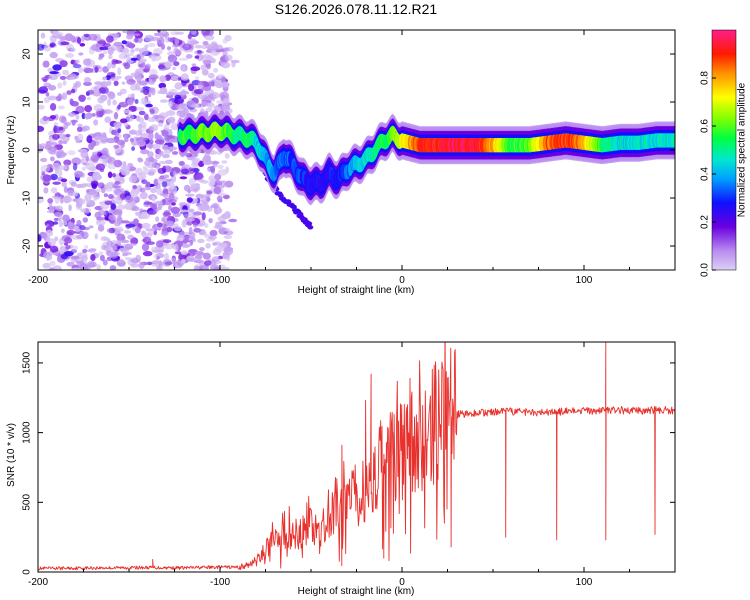 This screenshot has height=600, width=750. What do you see at coordinates (705, 78) in the screenshot?
I see `colorbar-tick-label: 0.8` at bounding box center [705, 78].